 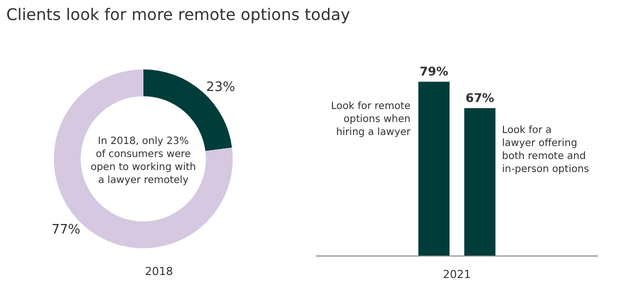 I want to click on text: Look for remote options when hiring a lawyer, so click(x=371, y=119).